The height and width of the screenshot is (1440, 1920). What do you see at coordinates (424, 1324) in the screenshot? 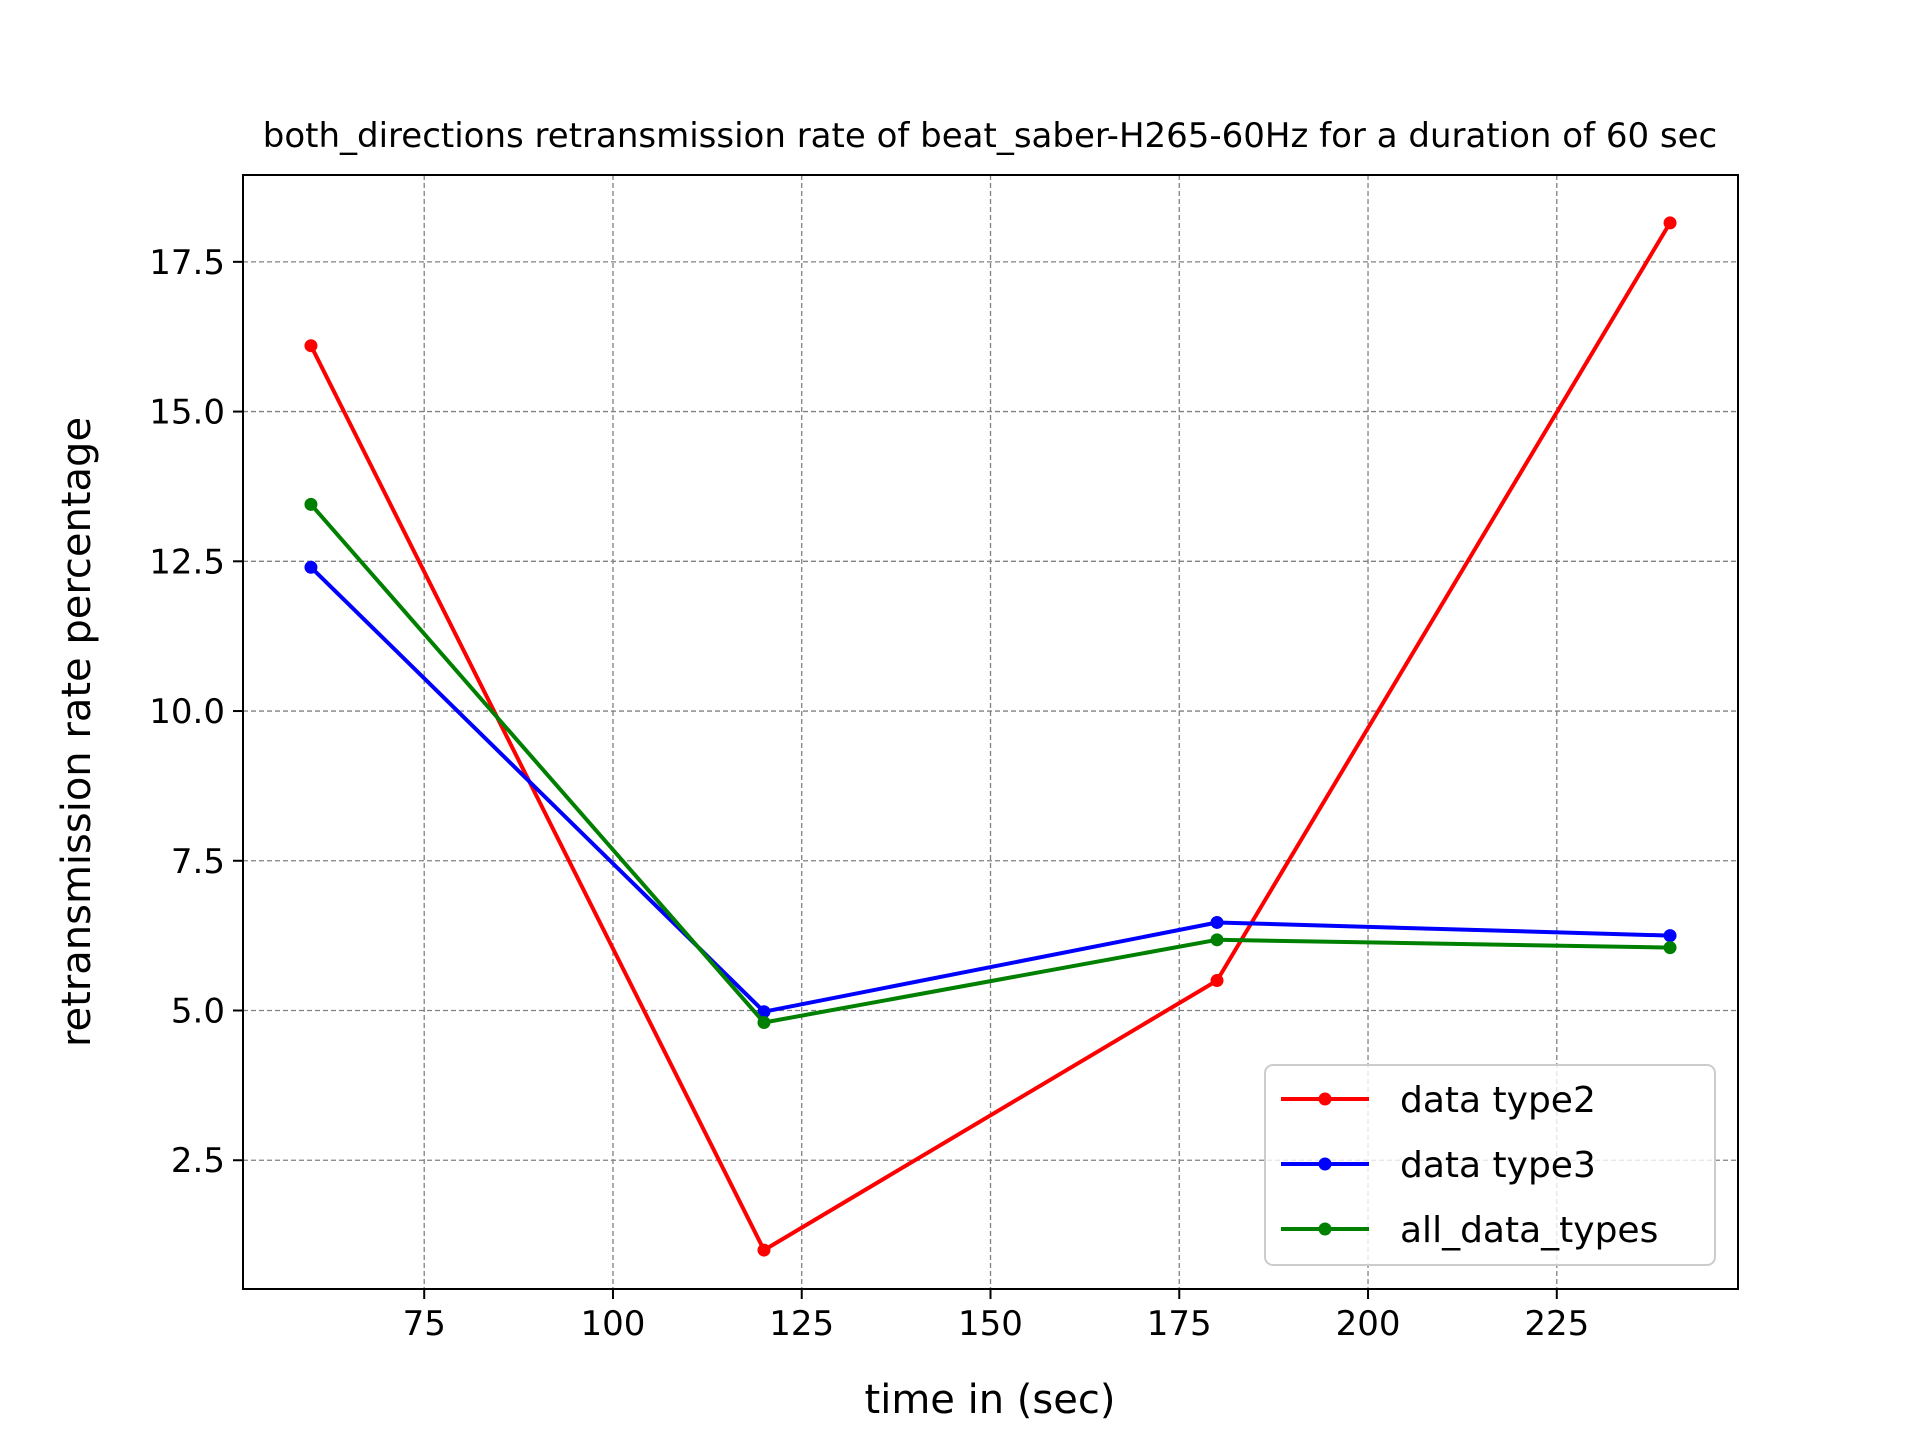
I see `x-tick-label: 75` at bounding box center [424, 1324].